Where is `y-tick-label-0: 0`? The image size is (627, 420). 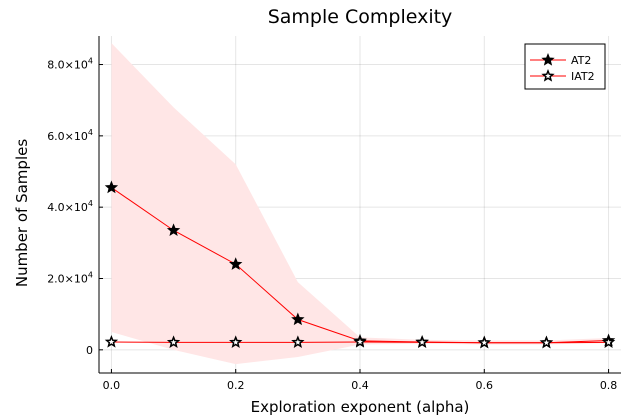
y-tick-label-0: 0 is located at coordinates (89, 350).